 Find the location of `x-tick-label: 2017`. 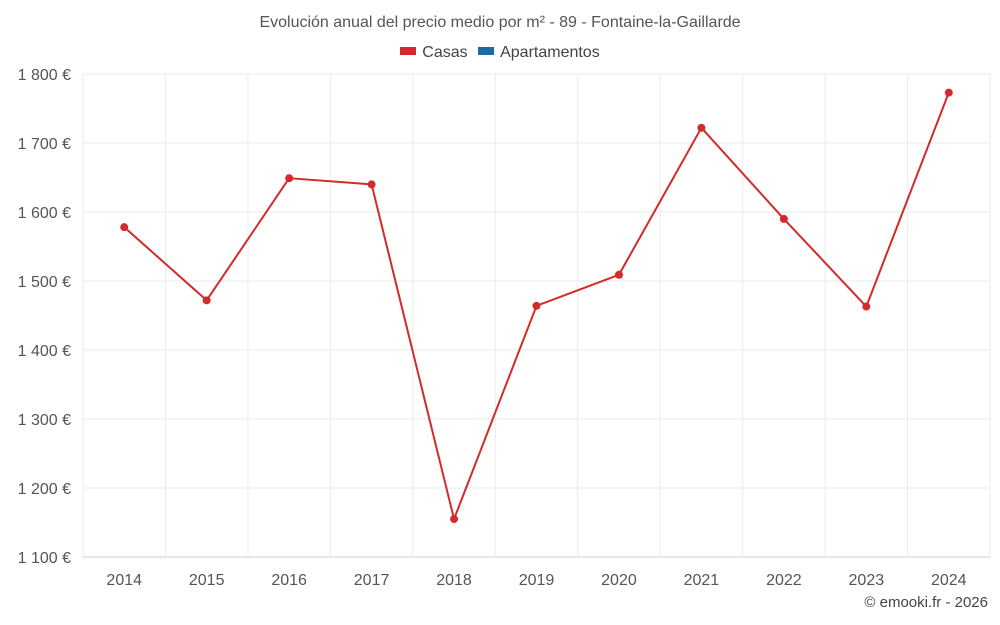

x-tick-label: 2017 is located at coordinates (372, 580).